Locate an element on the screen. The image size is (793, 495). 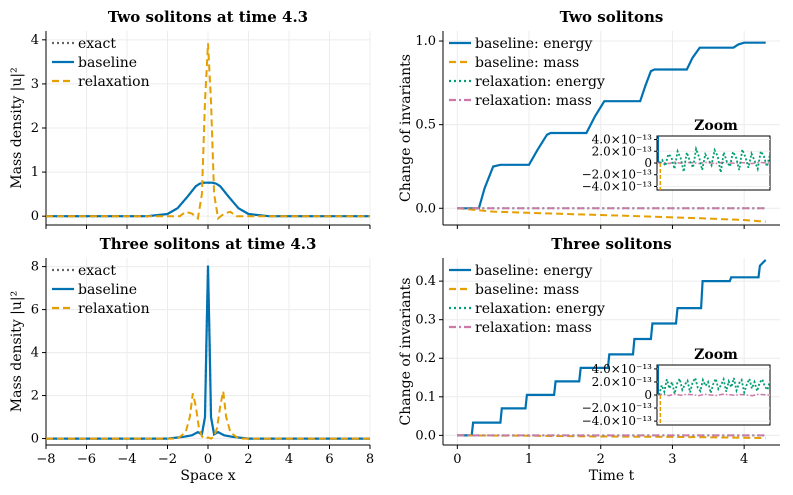
x-tick-label: 6 is located at coordinates (329, 459).